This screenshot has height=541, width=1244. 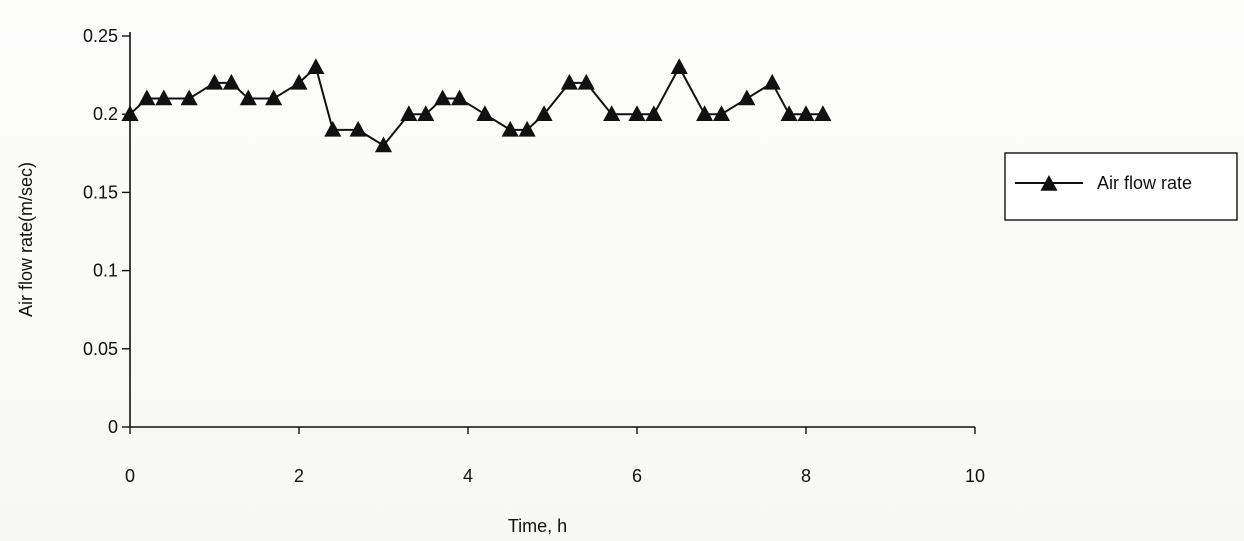 What do you see at coordinates (100, 192) in the screenshot?
I see `y-tick-label: 0.15` at bounding box center [100, 192].